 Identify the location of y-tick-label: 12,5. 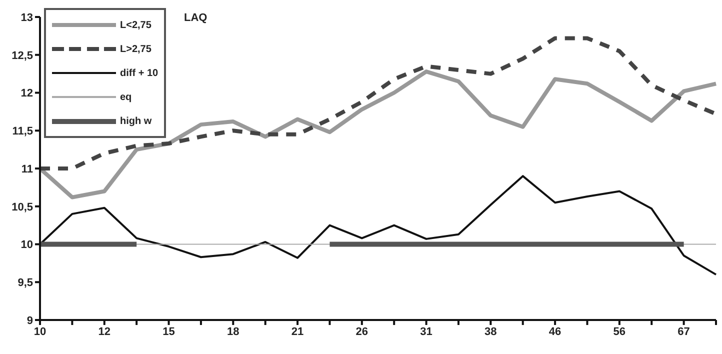
(22, 56).